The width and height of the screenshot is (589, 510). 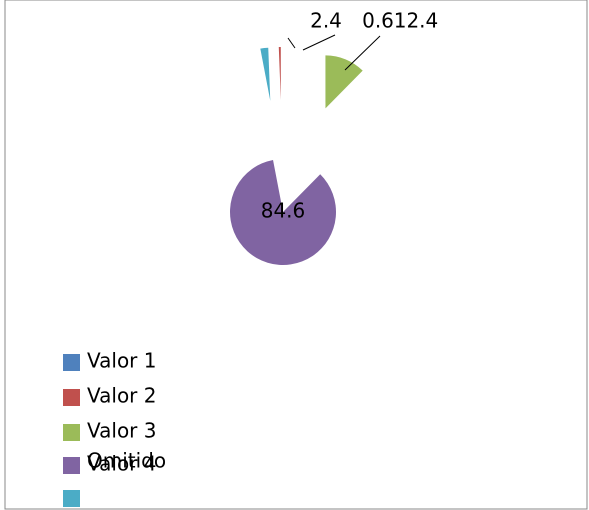 I want to click on data-label: 2.4, so click(x=326, y=21).